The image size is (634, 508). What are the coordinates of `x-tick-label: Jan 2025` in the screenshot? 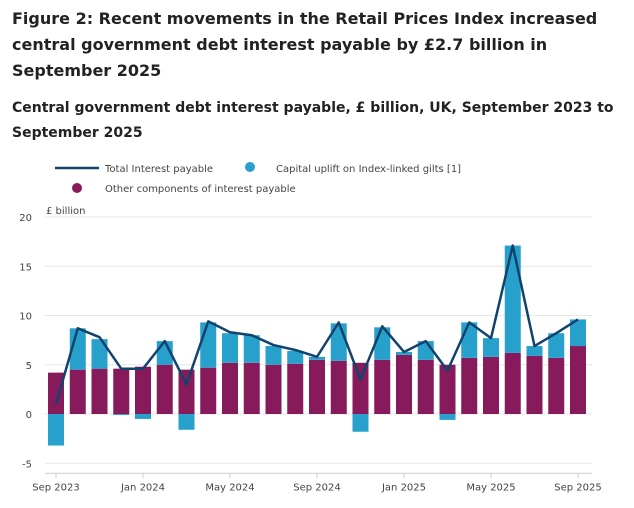 It's located at (403, 487).